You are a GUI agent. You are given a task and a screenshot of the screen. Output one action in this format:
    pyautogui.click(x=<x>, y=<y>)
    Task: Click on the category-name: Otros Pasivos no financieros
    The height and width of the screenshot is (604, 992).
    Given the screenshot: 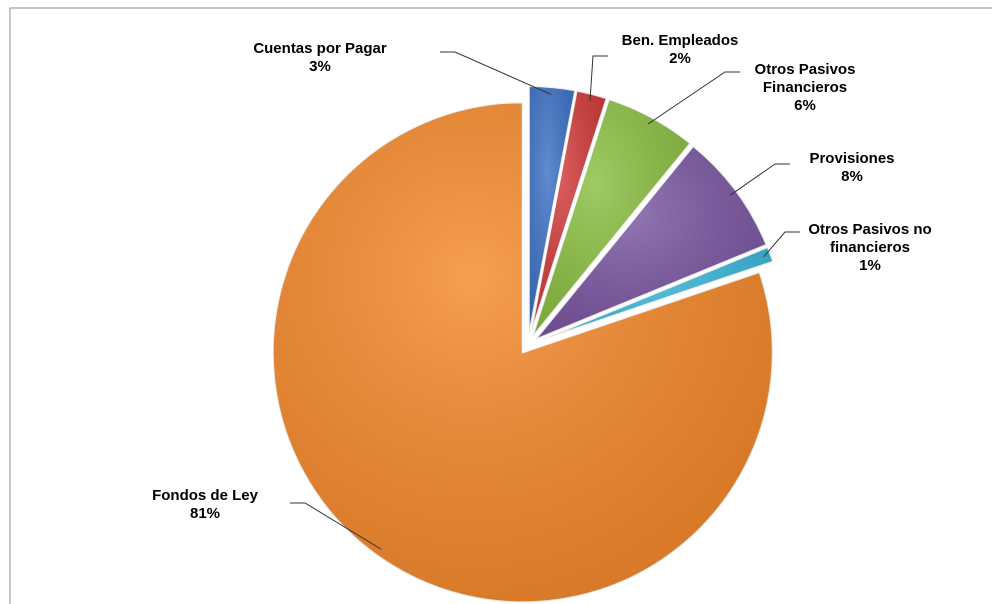 What is the action you would take?
    pyautogui.click(x=870, y=238)
    